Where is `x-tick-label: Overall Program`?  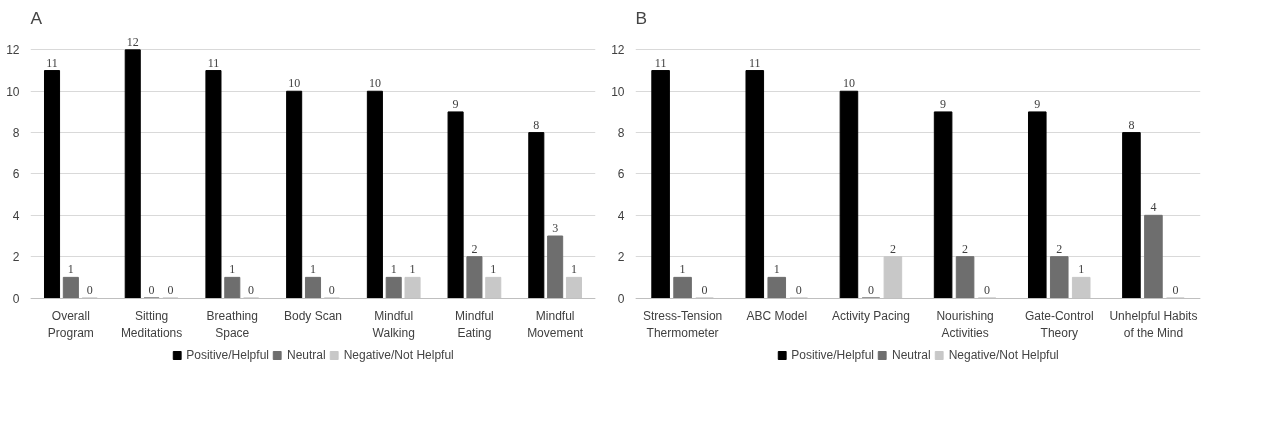
x-tick-label: Overall Program is located at coordinates (70, 324).